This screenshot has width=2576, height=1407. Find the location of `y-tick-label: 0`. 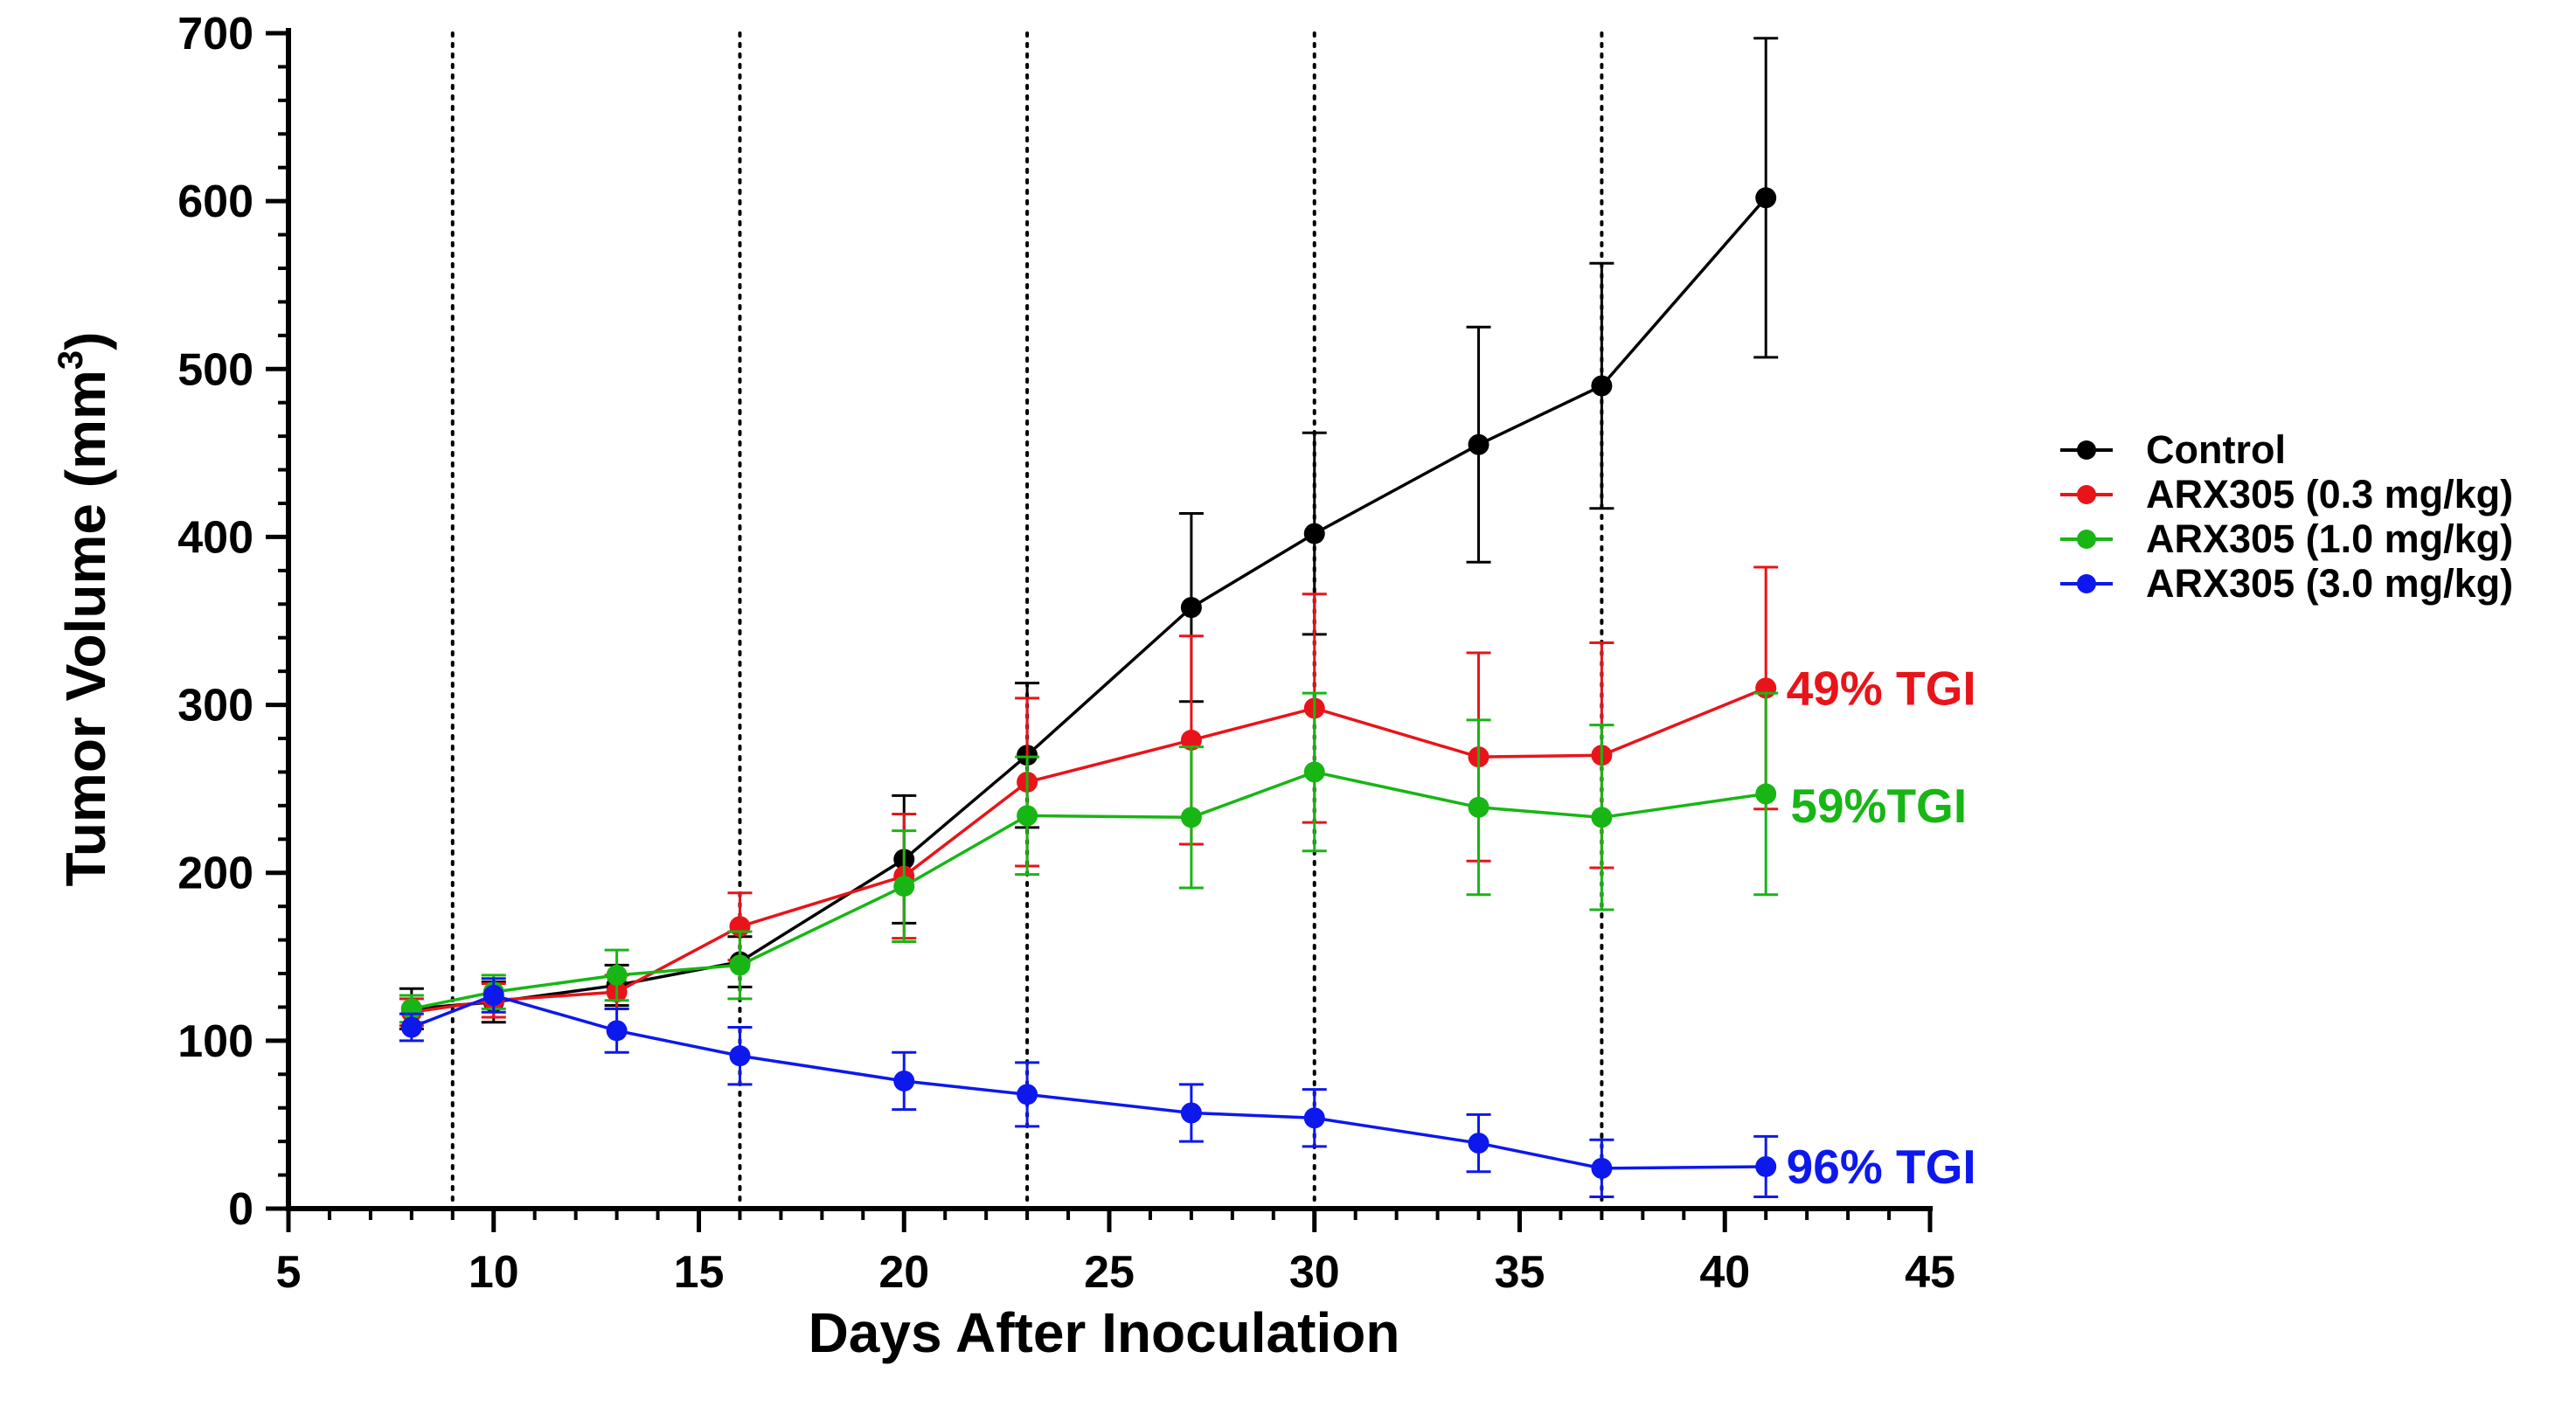

y-tick-label: 0 is located at coordinates (240, 1209).